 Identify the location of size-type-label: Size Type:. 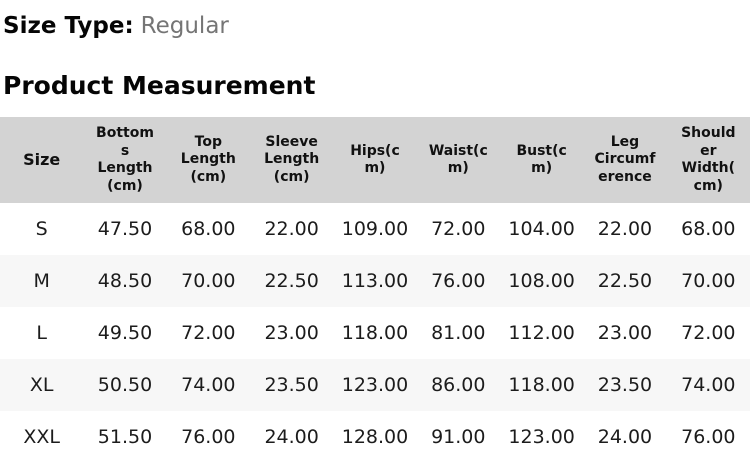
(68, 26).